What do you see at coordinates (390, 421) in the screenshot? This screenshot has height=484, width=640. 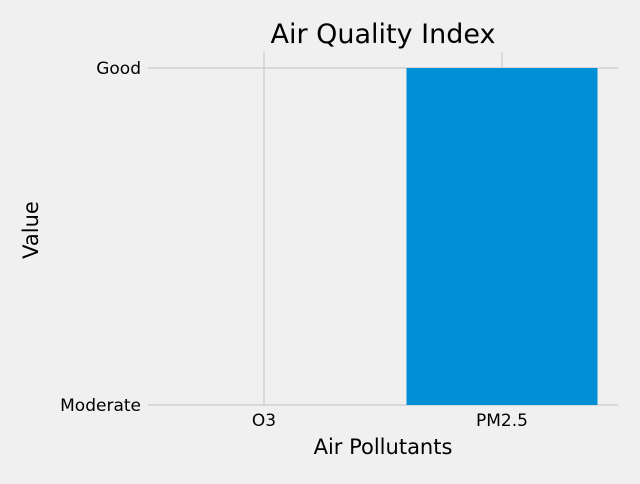 I see `x-tick-labels: O3 PM2.5` at bounding box center [390, 421].